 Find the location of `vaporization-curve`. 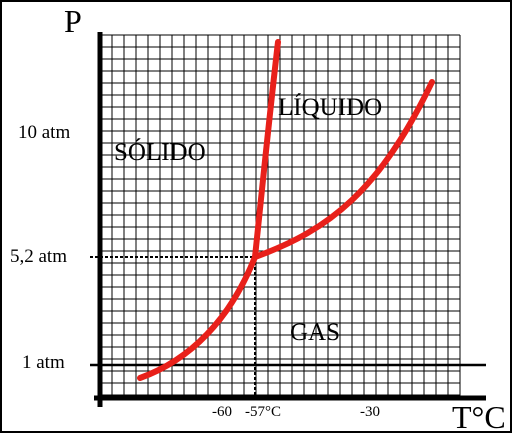

vaporization-curve is located at coordinates (343, 169).